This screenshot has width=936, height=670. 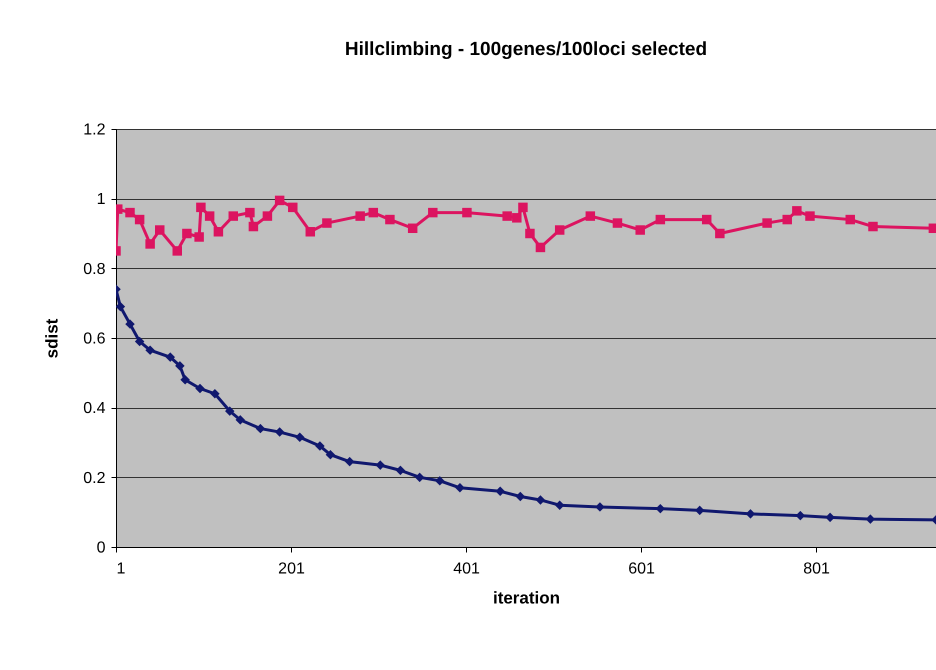 I want to click on x-tick-label: 601, so click(x=642, y=569).